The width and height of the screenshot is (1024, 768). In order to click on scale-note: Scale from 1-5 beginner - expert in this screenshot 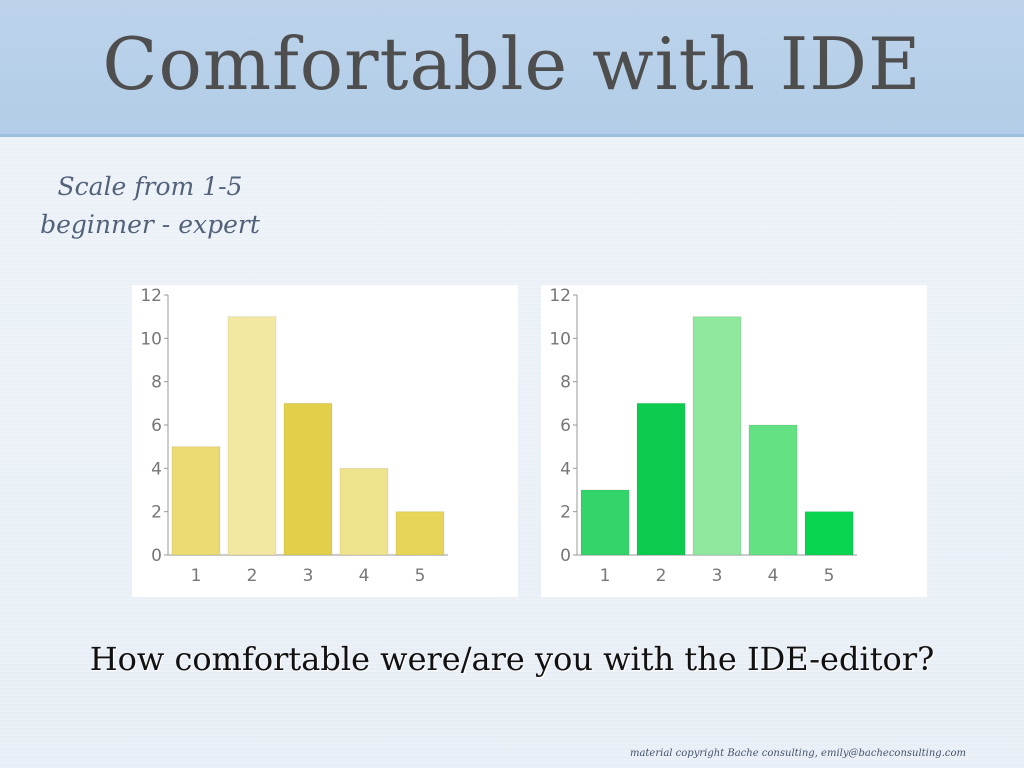, I will do `click(150, 206)`.